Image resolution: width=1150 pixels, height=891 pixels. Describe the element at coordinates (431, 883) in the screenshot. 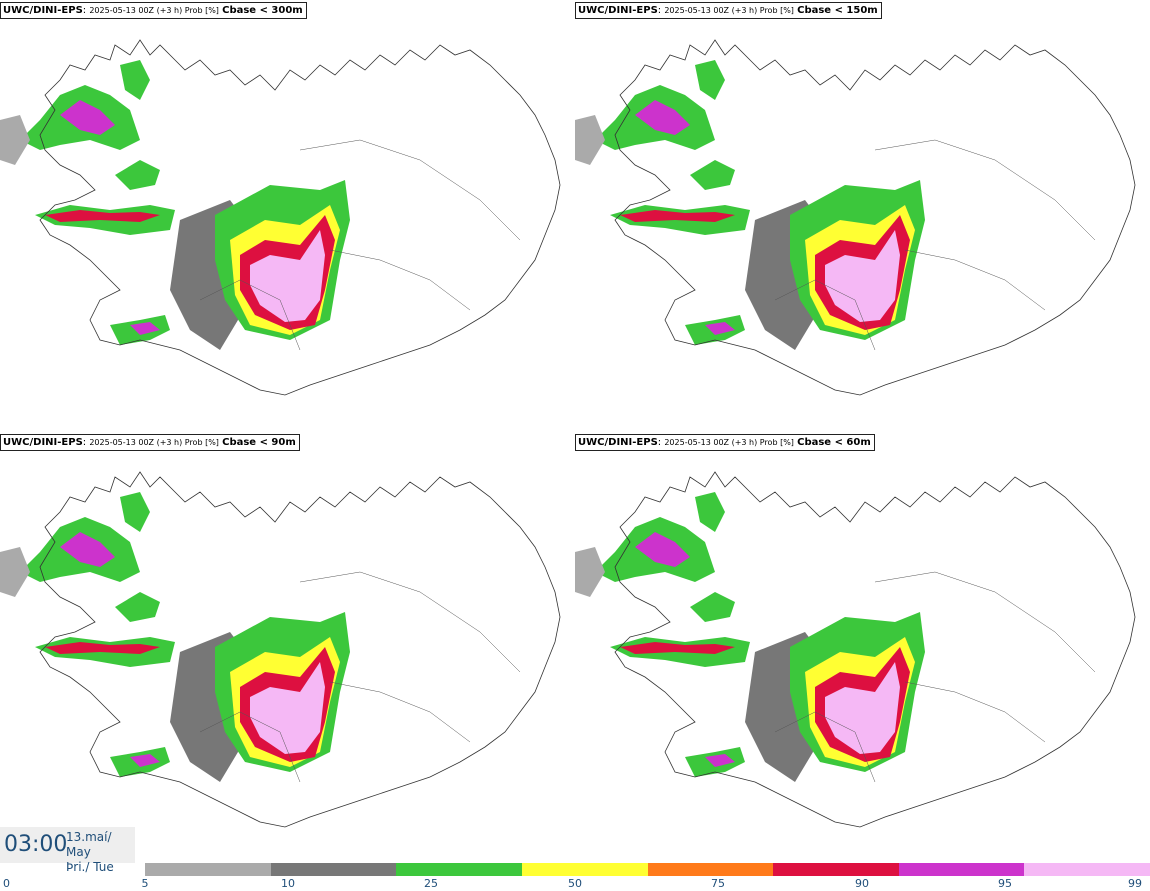

I see `colorbar-tick-label: 25` at that location.